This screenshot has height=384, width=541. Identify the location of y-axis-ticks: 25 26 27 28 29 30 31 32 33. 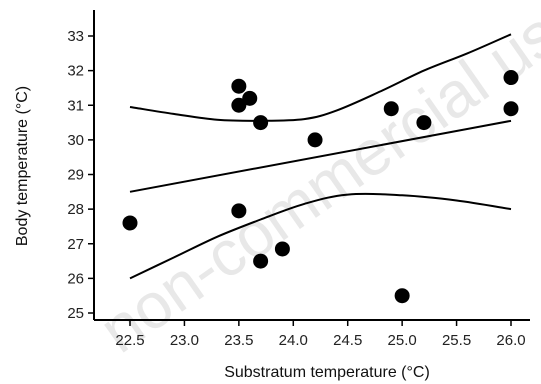
(80, 175).